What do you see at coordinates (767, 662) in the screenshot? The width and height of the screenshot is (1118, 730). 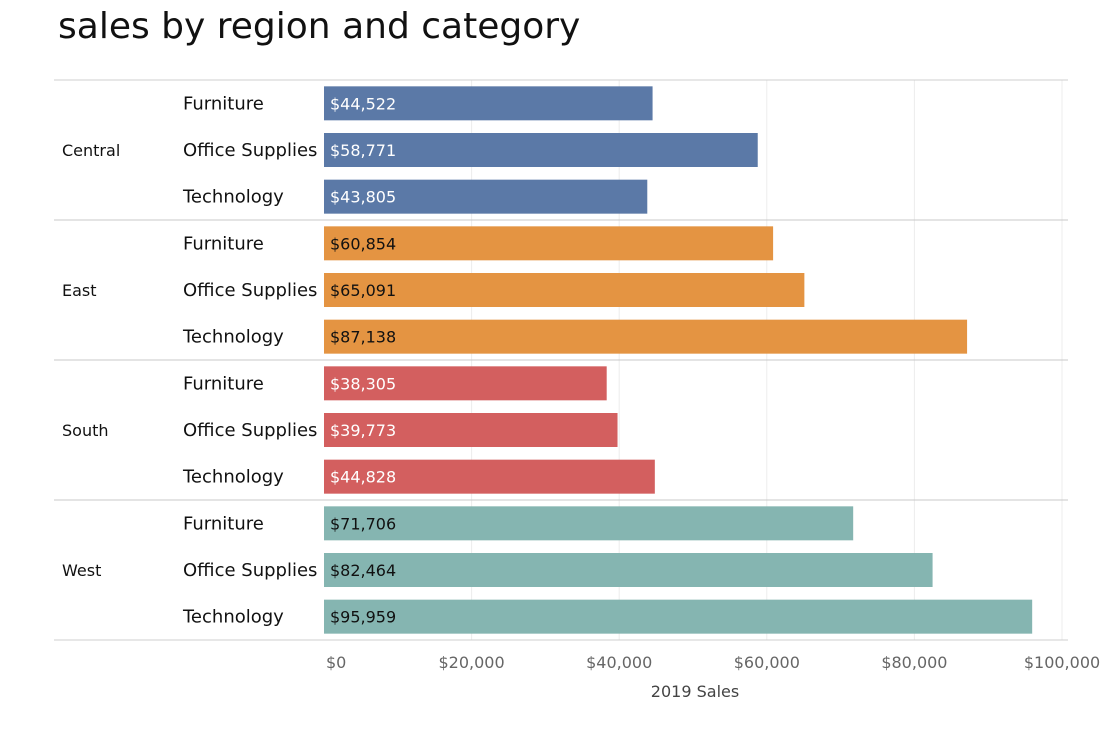 I see `x-tick-label: $60,000` at bounding box center [767, 662].